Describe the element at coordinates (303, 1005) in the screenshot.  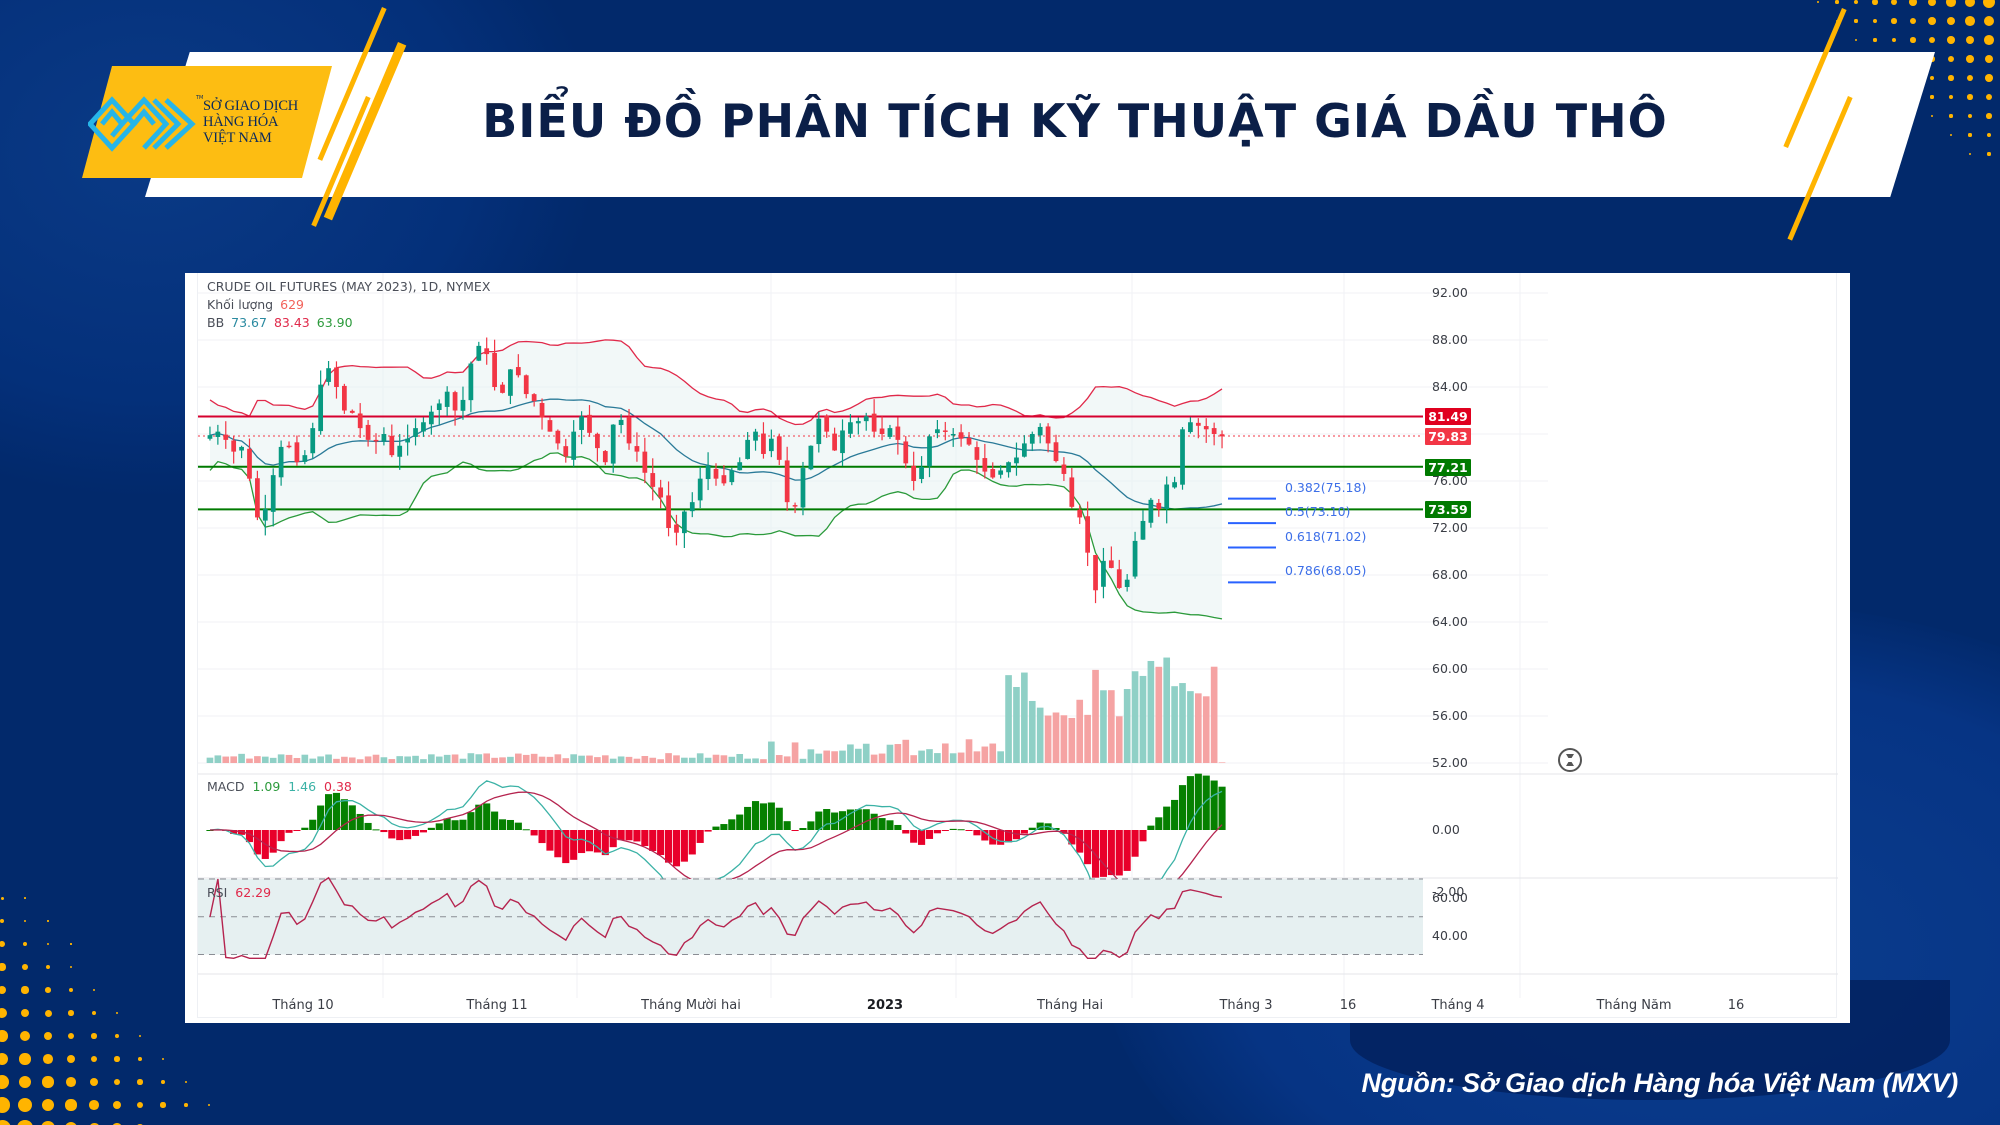
I see `time-axis-label: Tháng 10` at that location.